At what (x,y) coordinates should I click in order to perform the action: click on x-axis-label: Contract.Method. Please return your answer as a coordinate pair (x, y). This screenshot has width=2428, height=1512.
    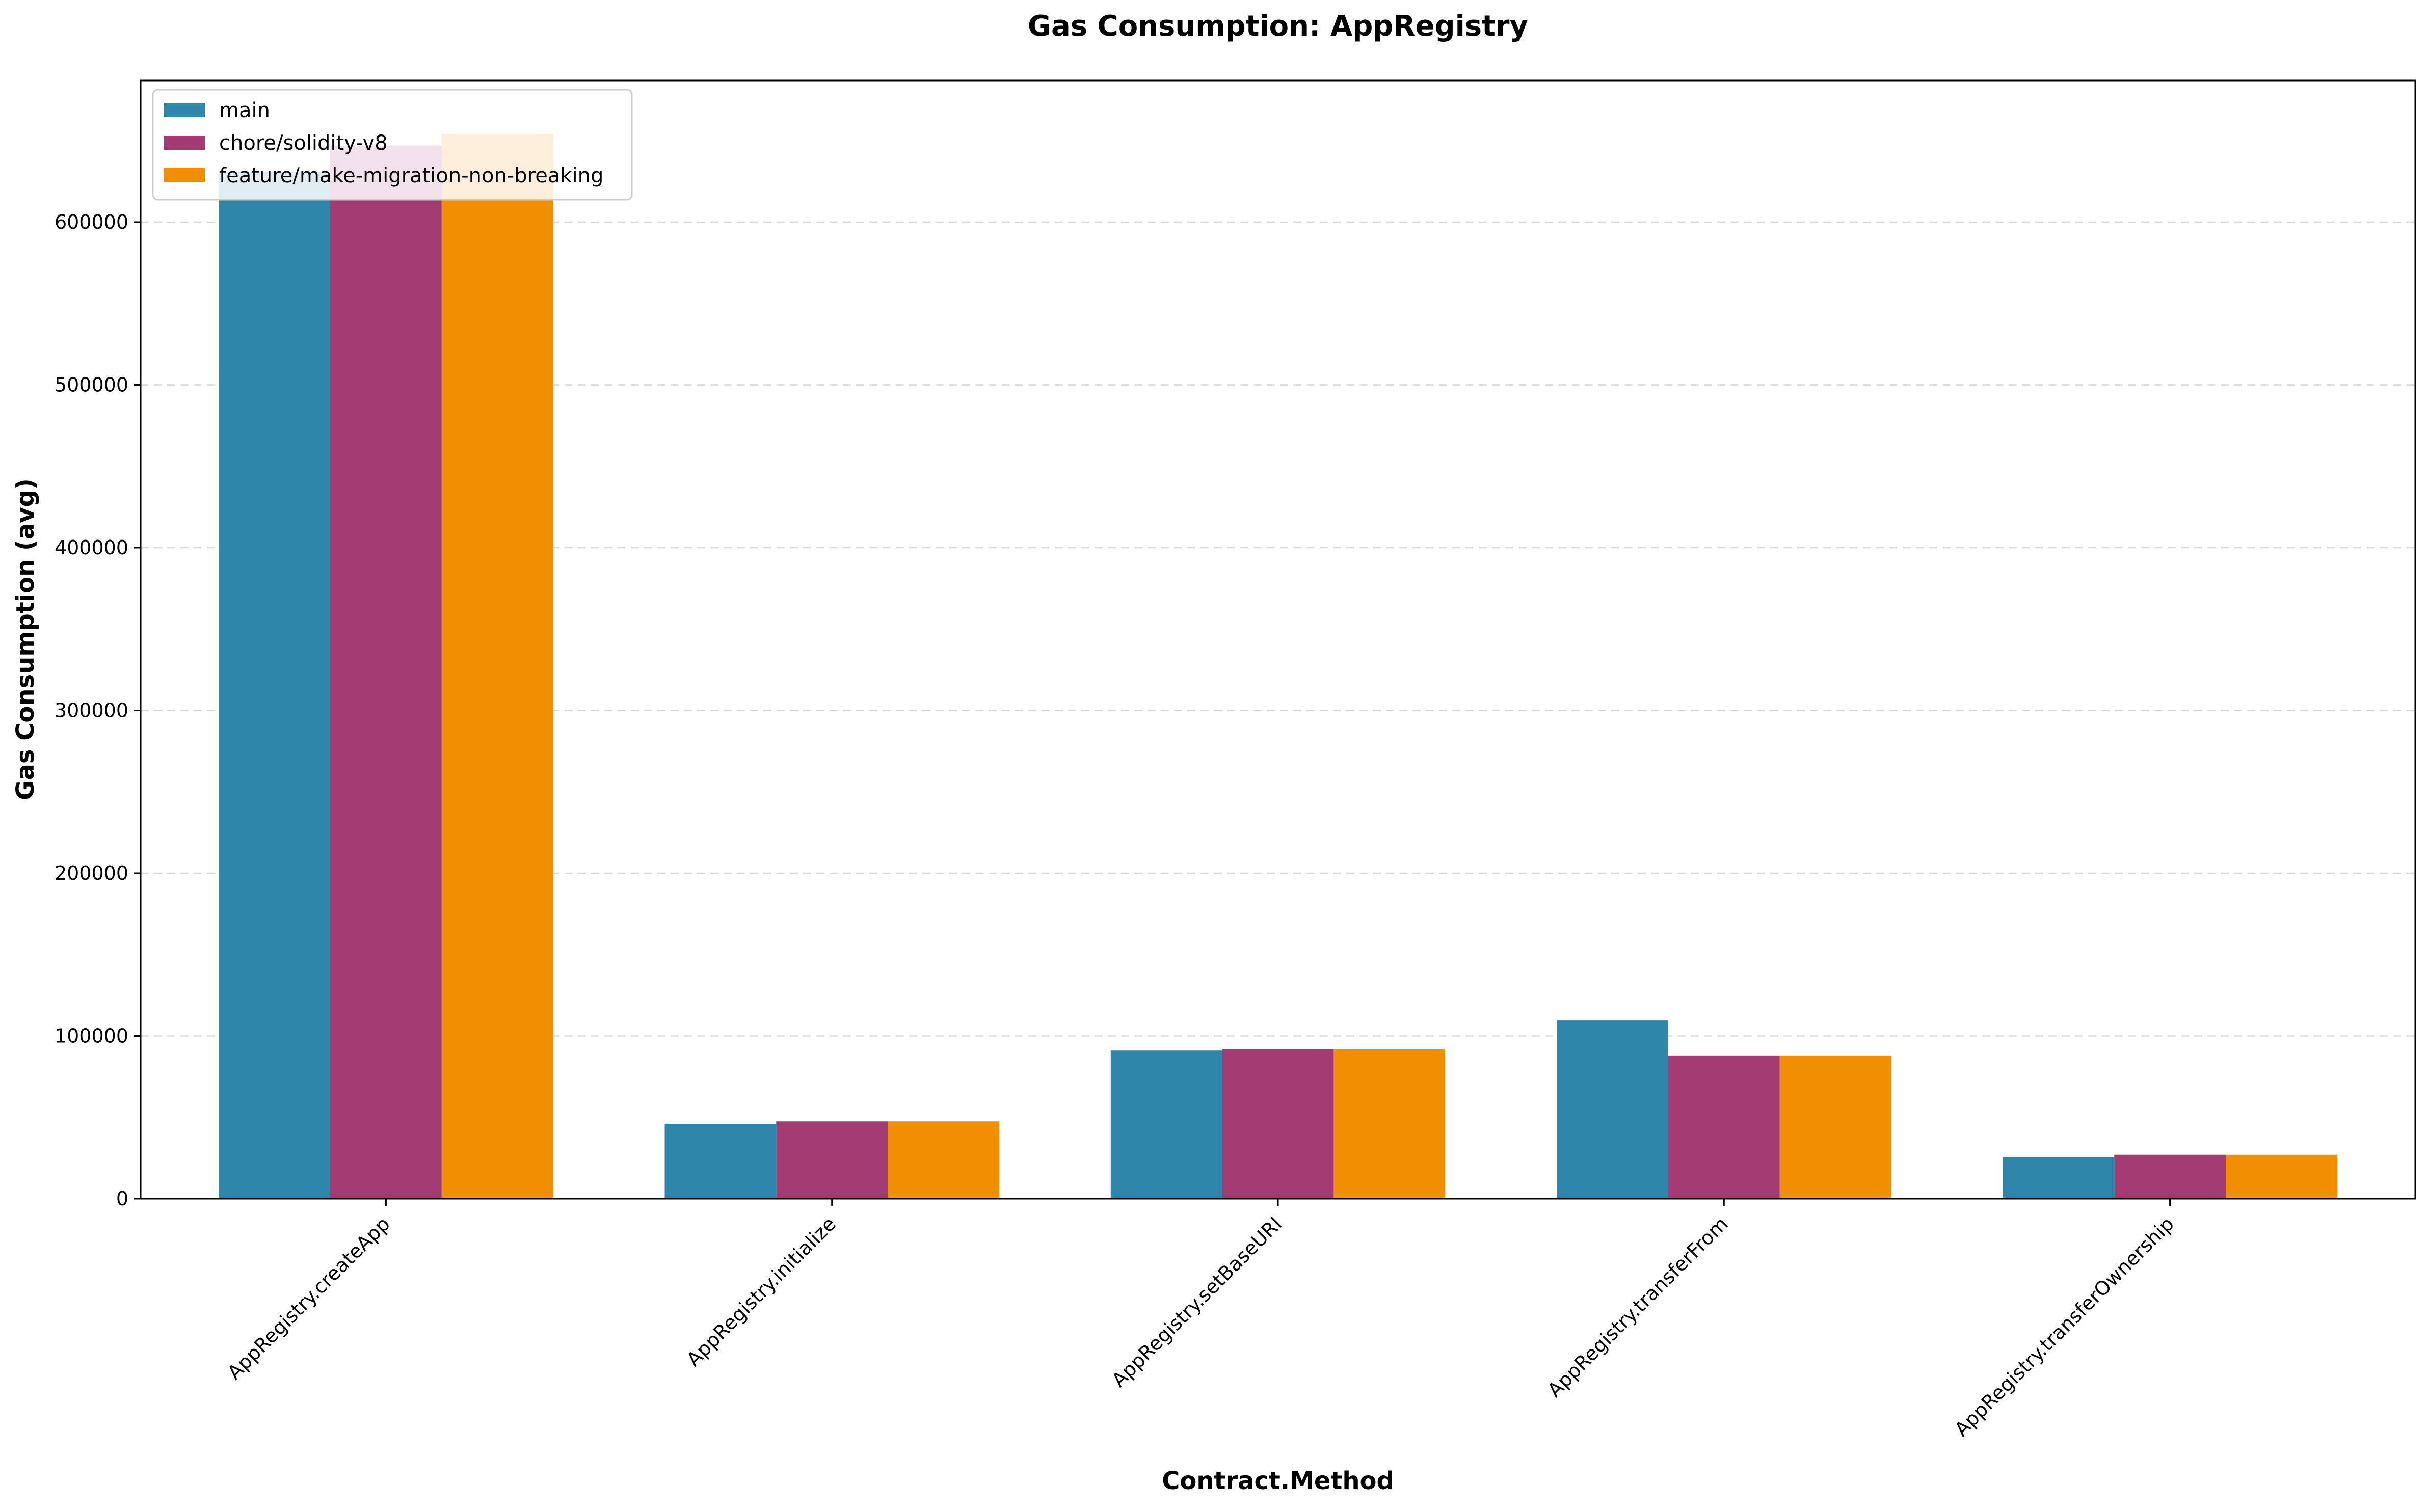
    Looking at the image, I should click on (1278, 1481).